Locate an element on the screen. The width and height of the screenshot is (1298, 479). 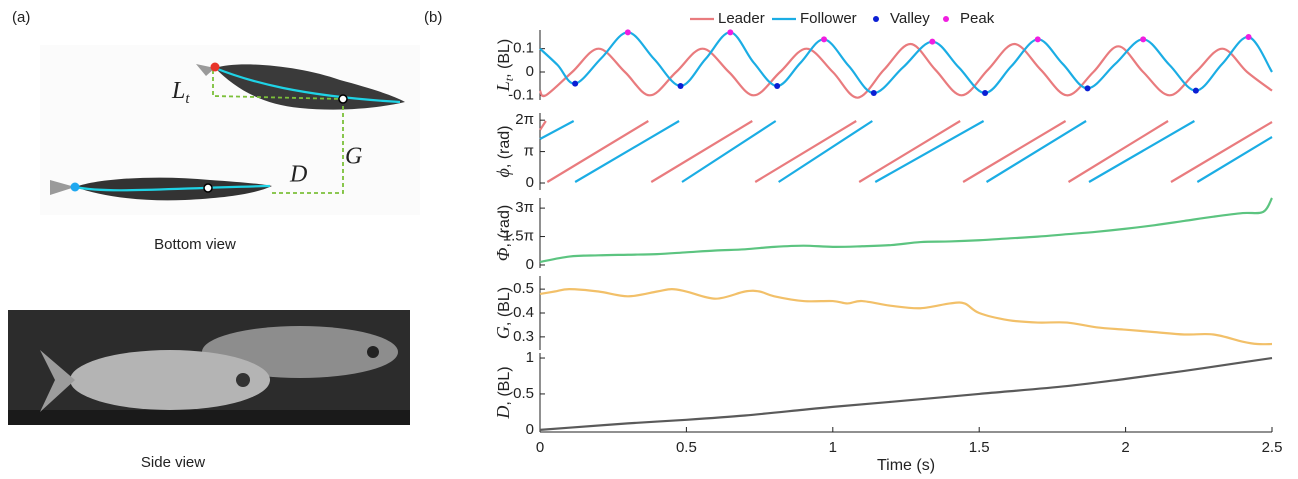
y-tick-label: 1 is located at coordinates (530, 357).